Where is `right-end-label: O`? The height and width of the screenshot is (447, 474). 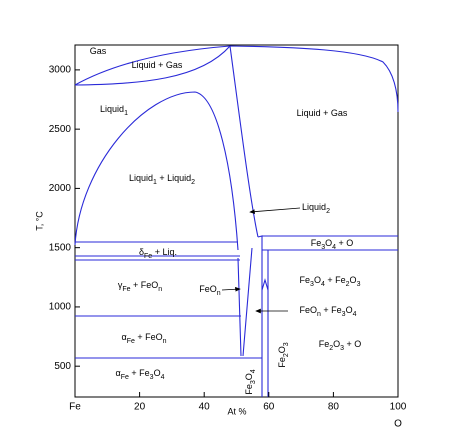
right-end-label: O is located at coordinates (398, 424).